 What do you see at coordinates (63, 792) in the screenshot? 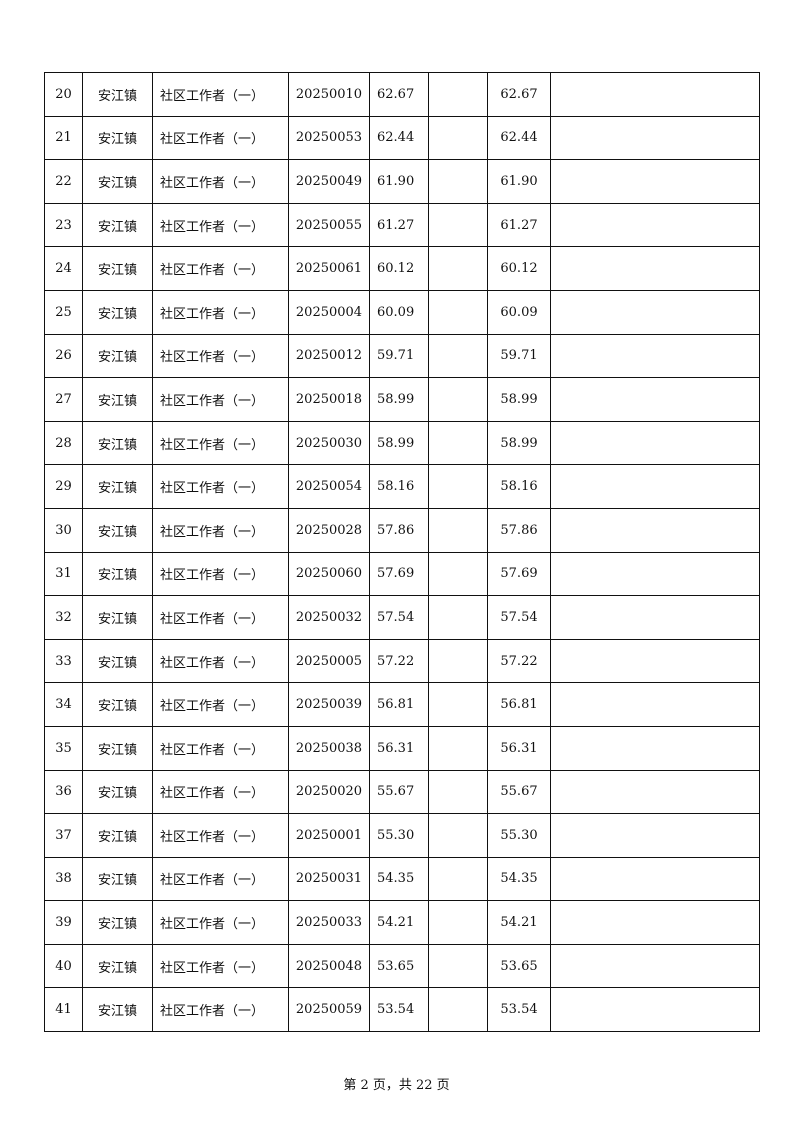
I see `cell-row-number: 36` at bounding box center [63, 792].